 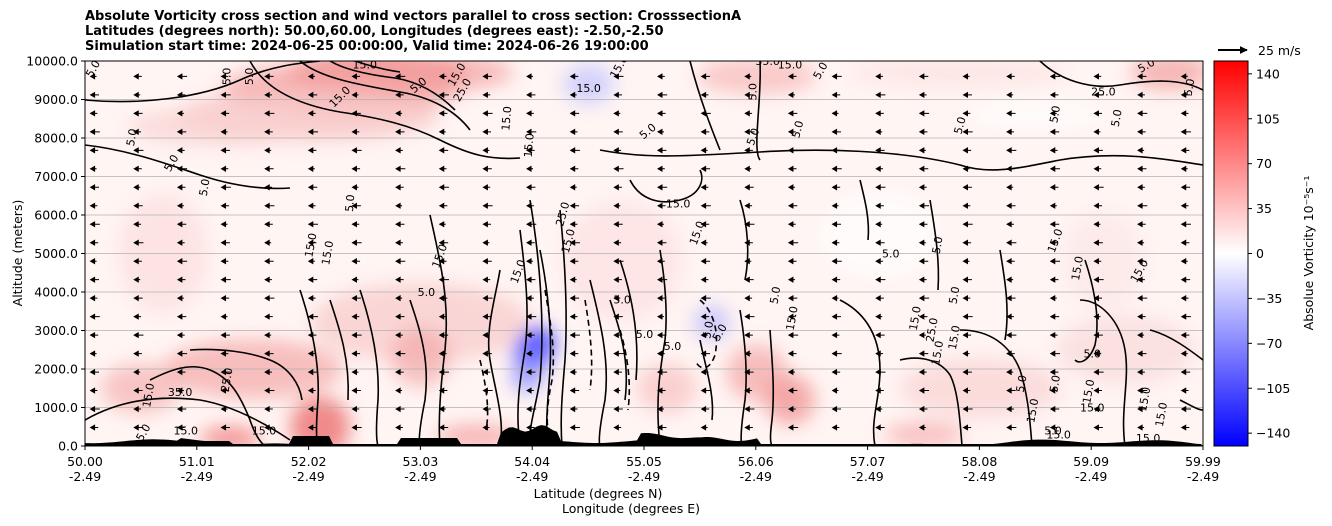 What do you see at coordinates (1273, 388) in the screenshot?
I see `colorbar-tick-label: −105` at bounding box center [1273, 388].